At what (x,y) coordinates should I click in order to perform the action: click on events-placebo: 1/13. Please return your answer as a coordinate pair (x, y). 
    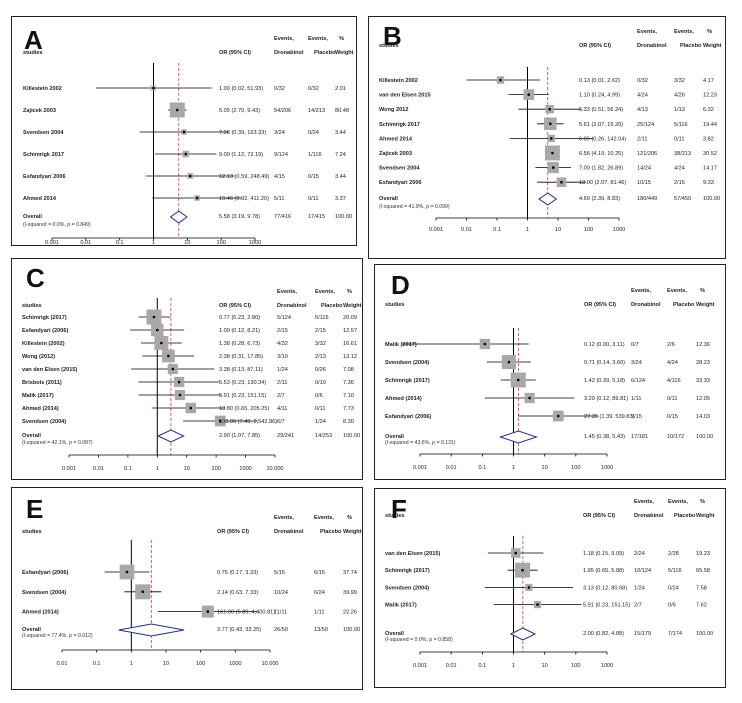
    Looking at the image, I should click on (679, 110).